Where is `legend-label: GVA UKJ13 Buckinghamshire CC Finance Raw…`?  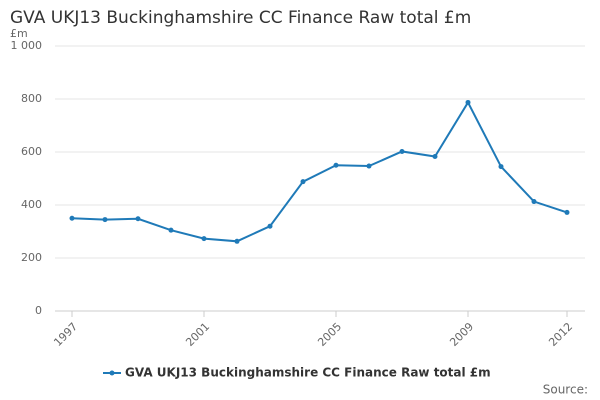
legend-label: GVA UKJ13 Buckinghamshire CC Finance Raw… is located at coordinates (308, 373).